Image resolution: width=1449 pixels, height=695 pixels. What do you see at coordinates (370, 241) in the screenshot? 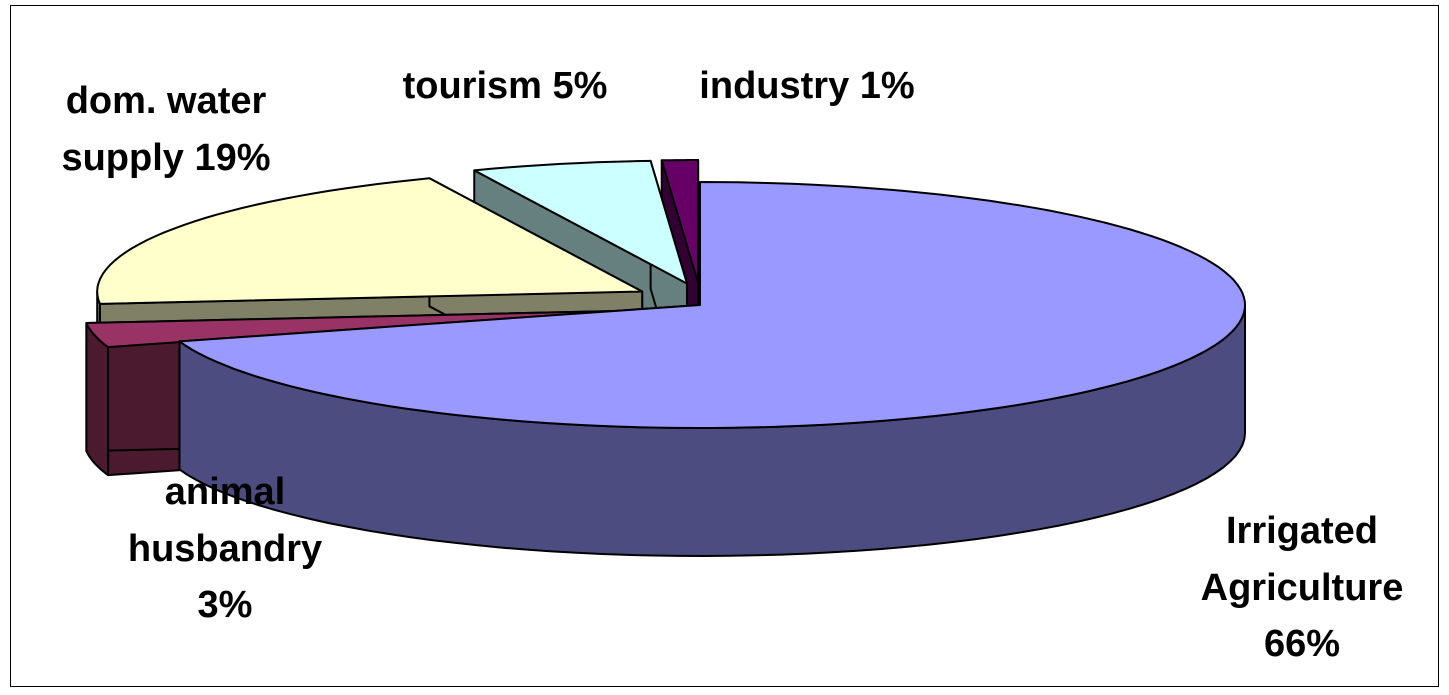
I see `slice-domestic-top` at bounding box center [370, 241].